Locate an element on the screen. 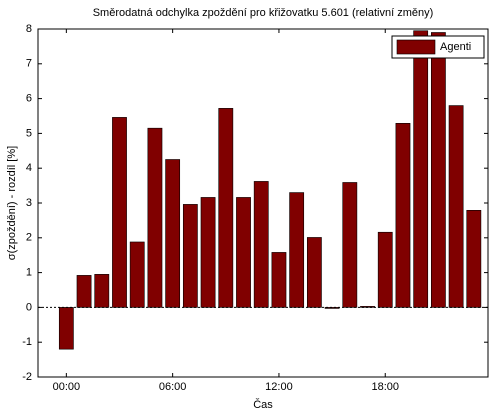 Image resolution: width=490 pixels, height=414 pixels. y-tick-label: 6 is located at coordinates (29, 99).